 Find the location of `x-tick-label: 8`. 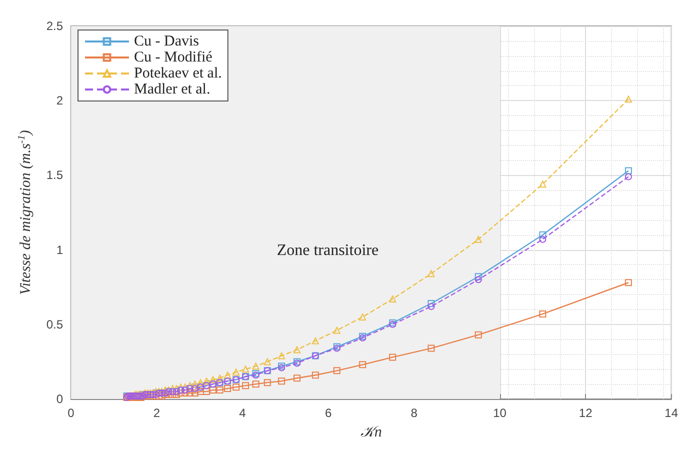

x-tick-label: 8 is located at coordinates (414, 413).